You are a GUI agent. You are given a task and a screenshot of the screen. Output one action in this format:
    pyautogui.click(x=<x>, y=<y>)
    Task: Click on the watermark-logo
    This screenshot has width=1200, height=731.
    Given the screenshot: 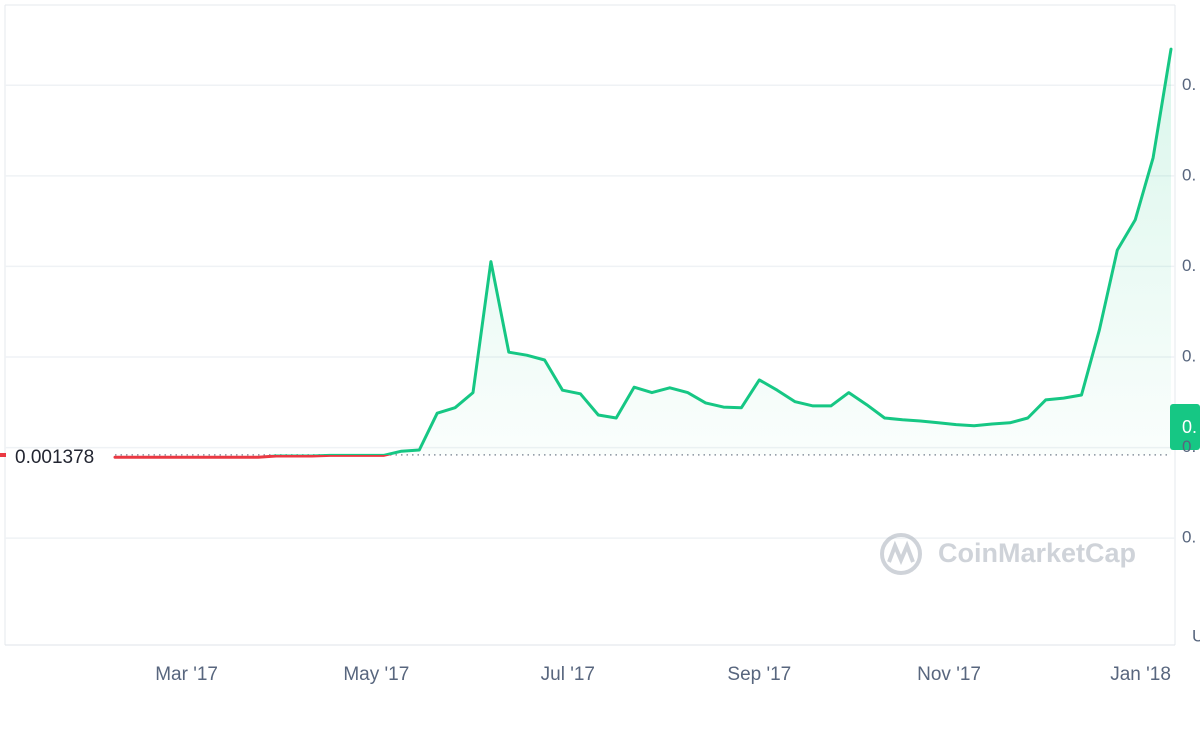 What is the action you would take?
    pyautogui.click(x=901, y=554)
    